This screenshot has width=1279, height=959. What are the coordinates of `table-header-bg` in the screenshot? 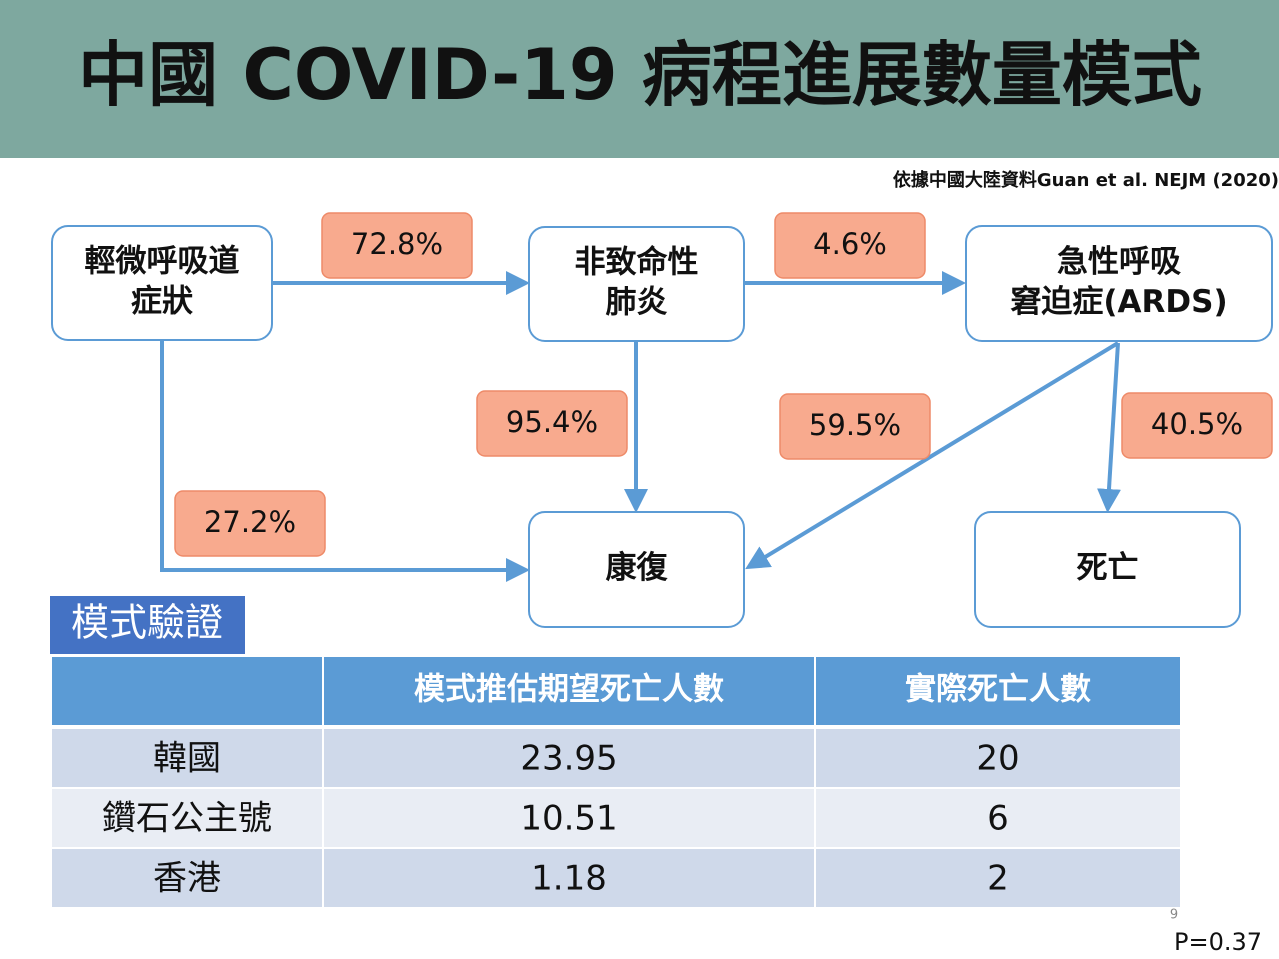 It's located at (616, 691).